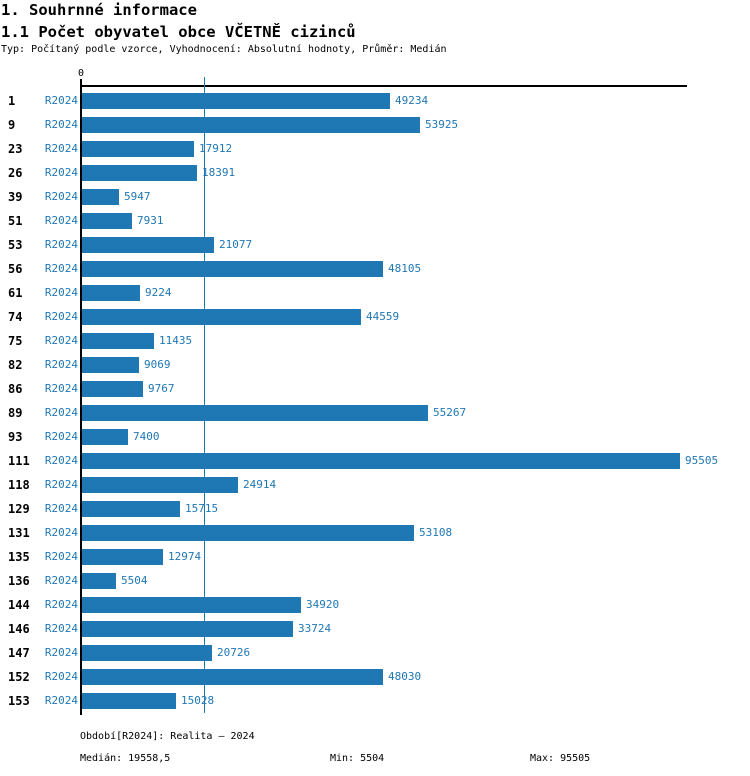  I want to click on row-id-label: 153, so click(19, 701).